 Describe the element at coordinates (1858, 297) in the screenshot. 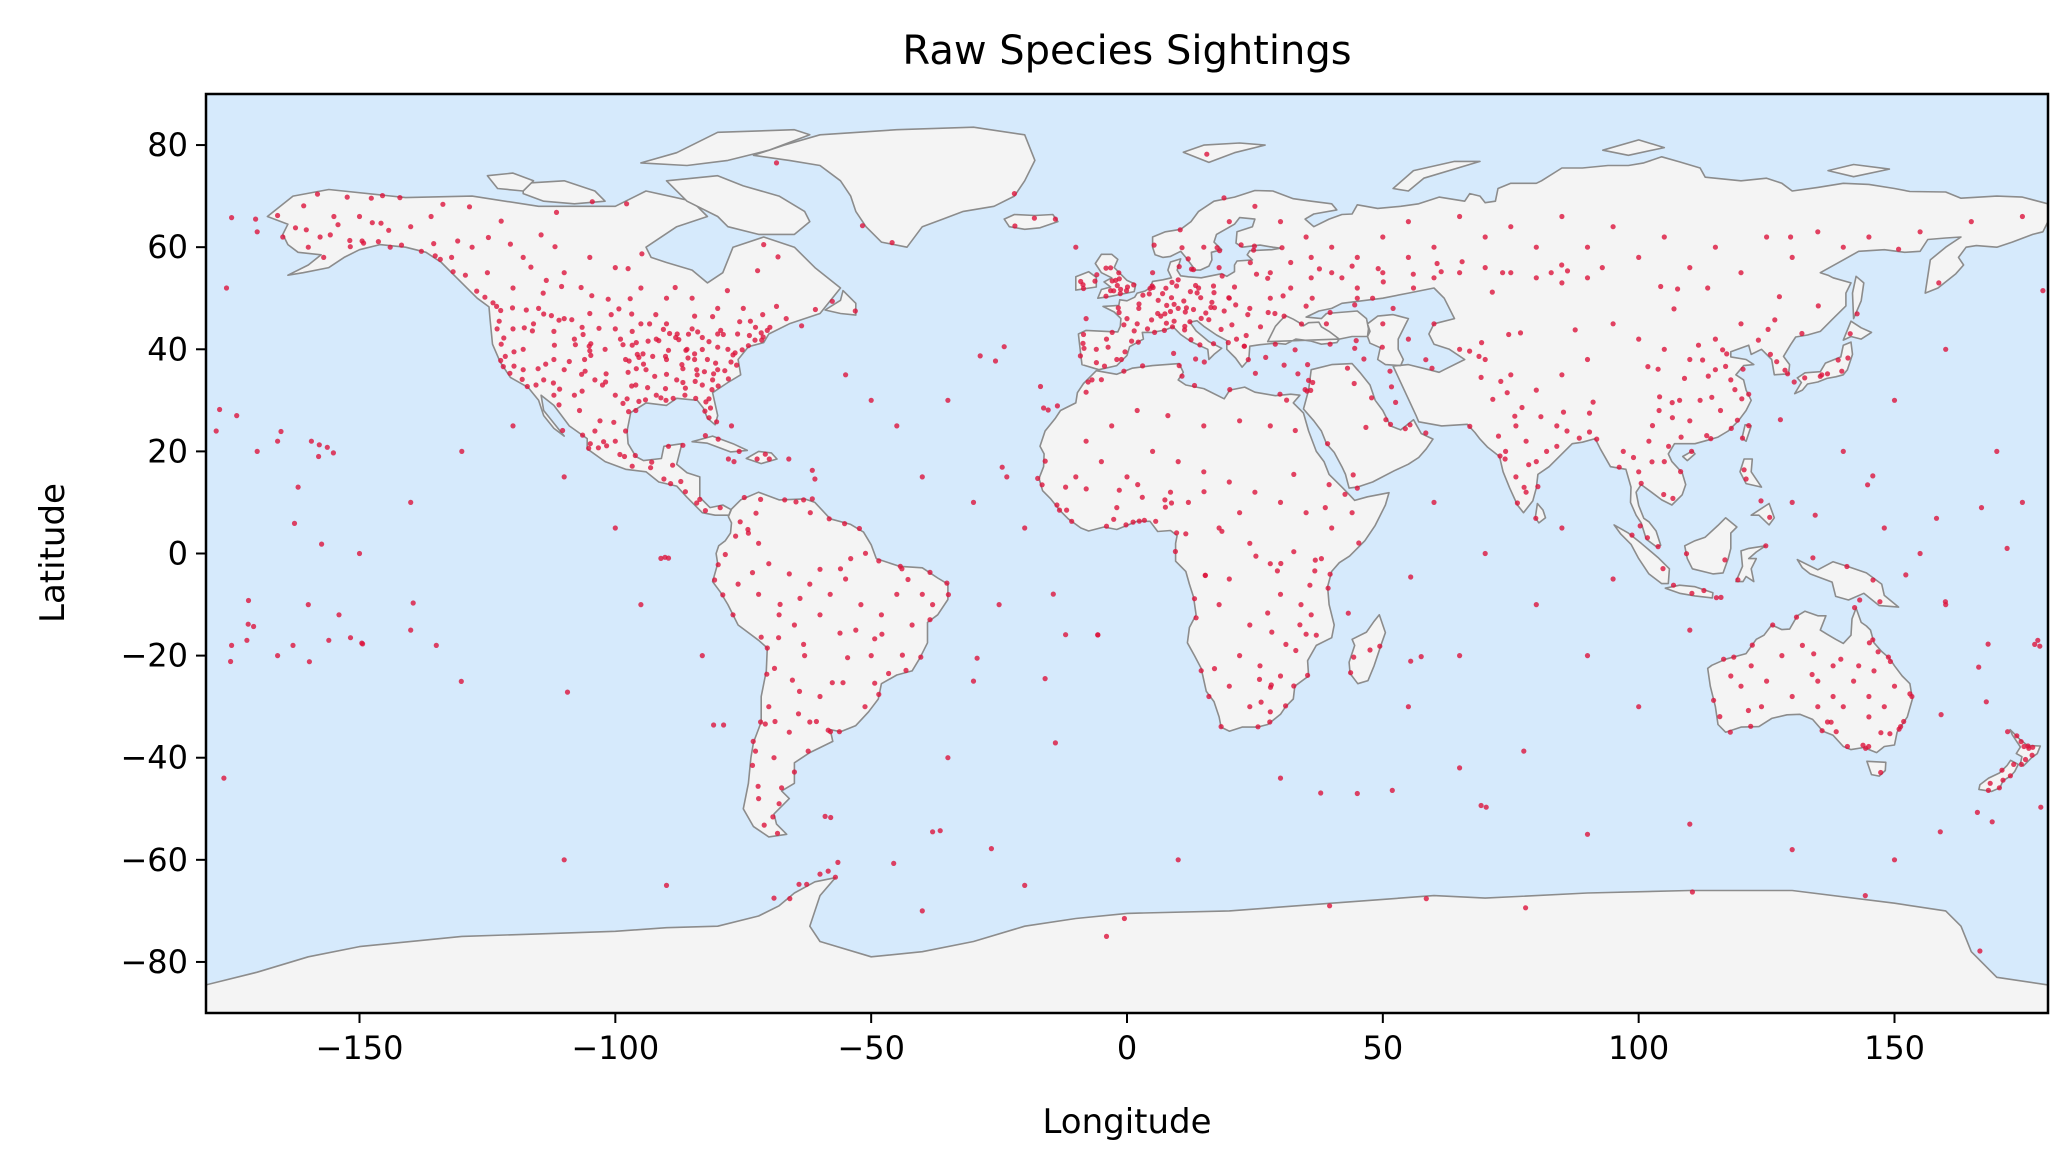

I see `landmass-sakhalin` at that location.